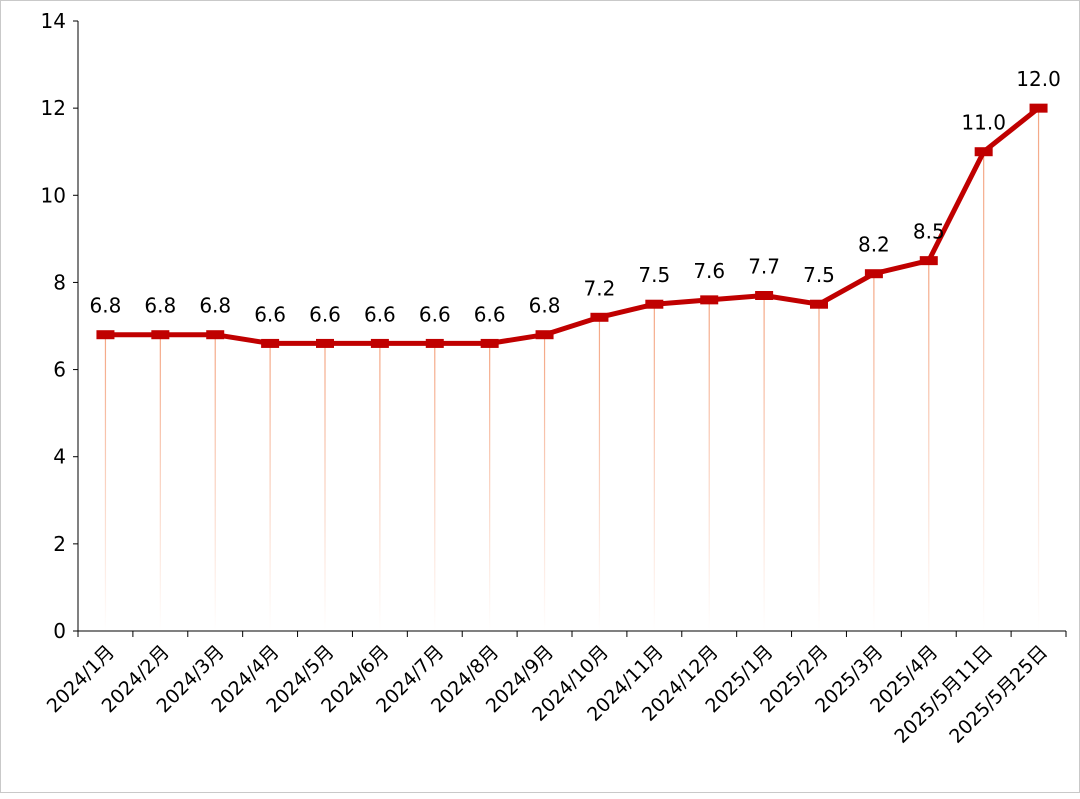 This screenshot has height=799, width=1080. What do you see at coordinates (998, 694) in the screenshot?
I see `x-tick-label: 2025/5月25日` at bounding box center [998, 694].